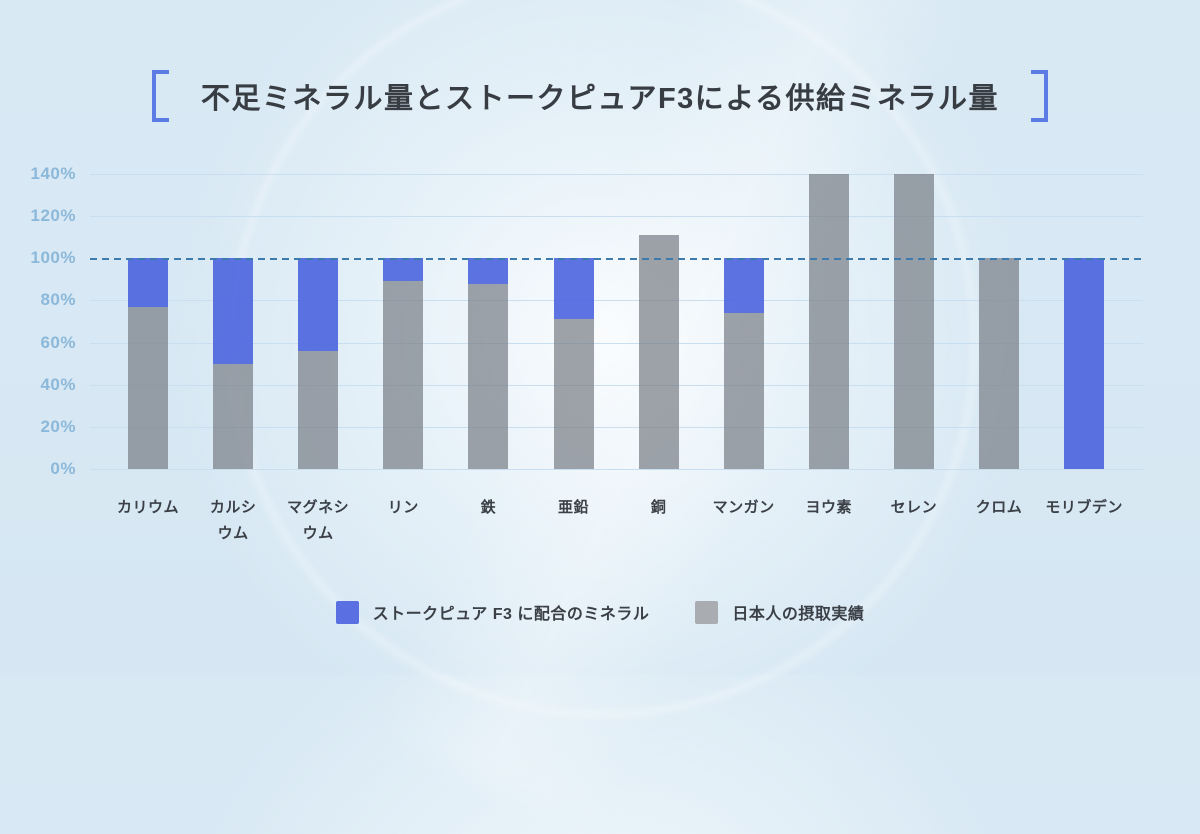 Image resolution: width=1200 pixels, height=834 pixels. Describe the element at coordinates (1084, 507) in the screenshot. I see `x-axis-label-molybdenum: モリブデン` at that location.